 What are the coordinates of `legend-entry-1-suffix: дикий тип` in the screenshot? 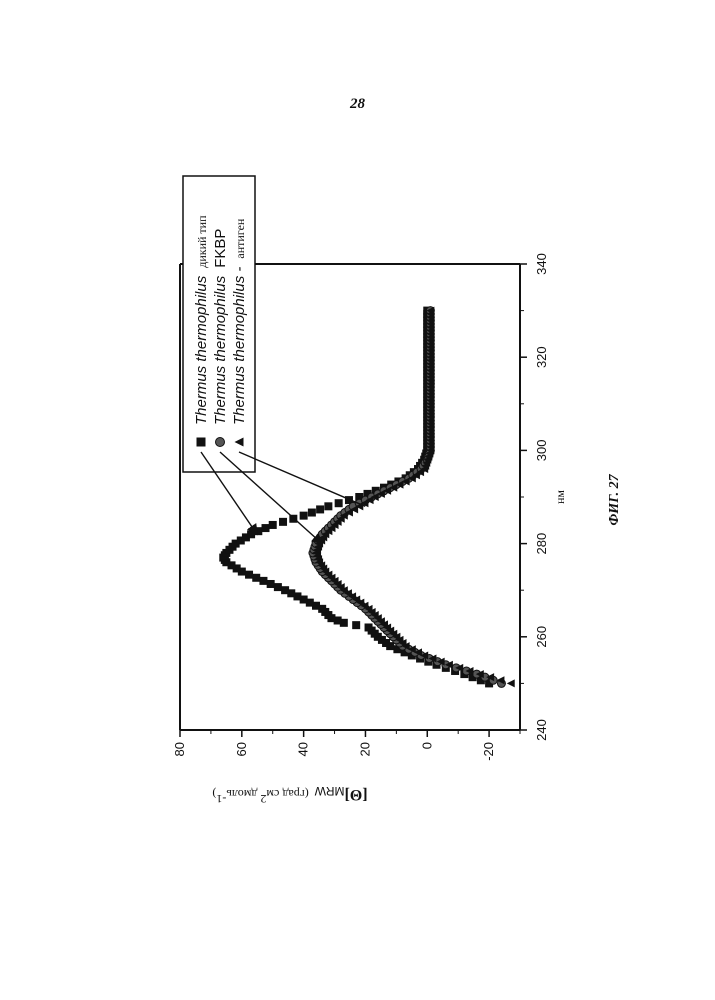 It's located at (202, 241).